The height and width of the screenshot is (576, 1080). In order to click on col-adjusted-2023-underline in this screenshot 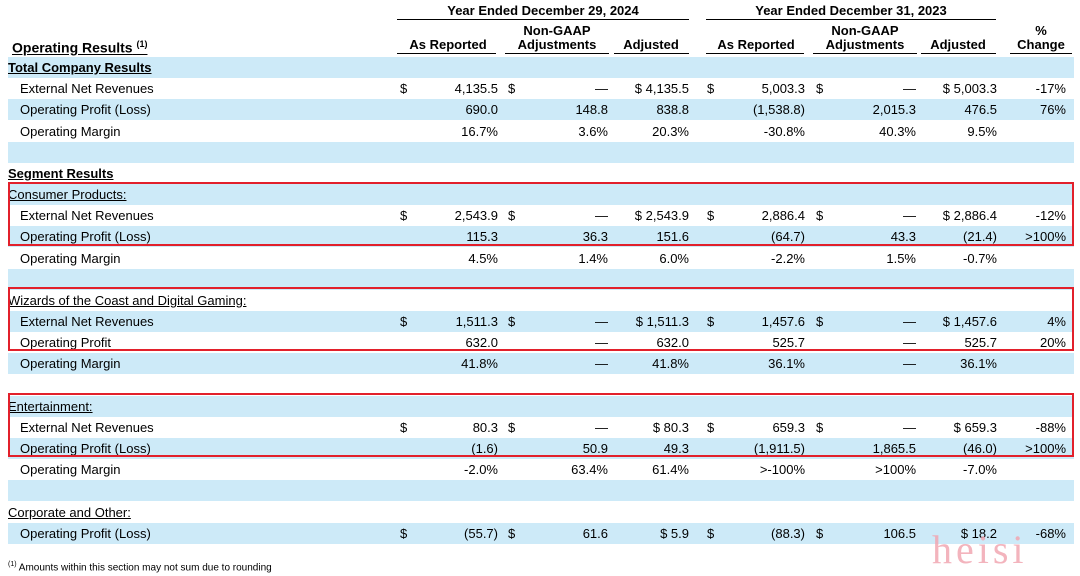, I will do `click(958, 53)`.